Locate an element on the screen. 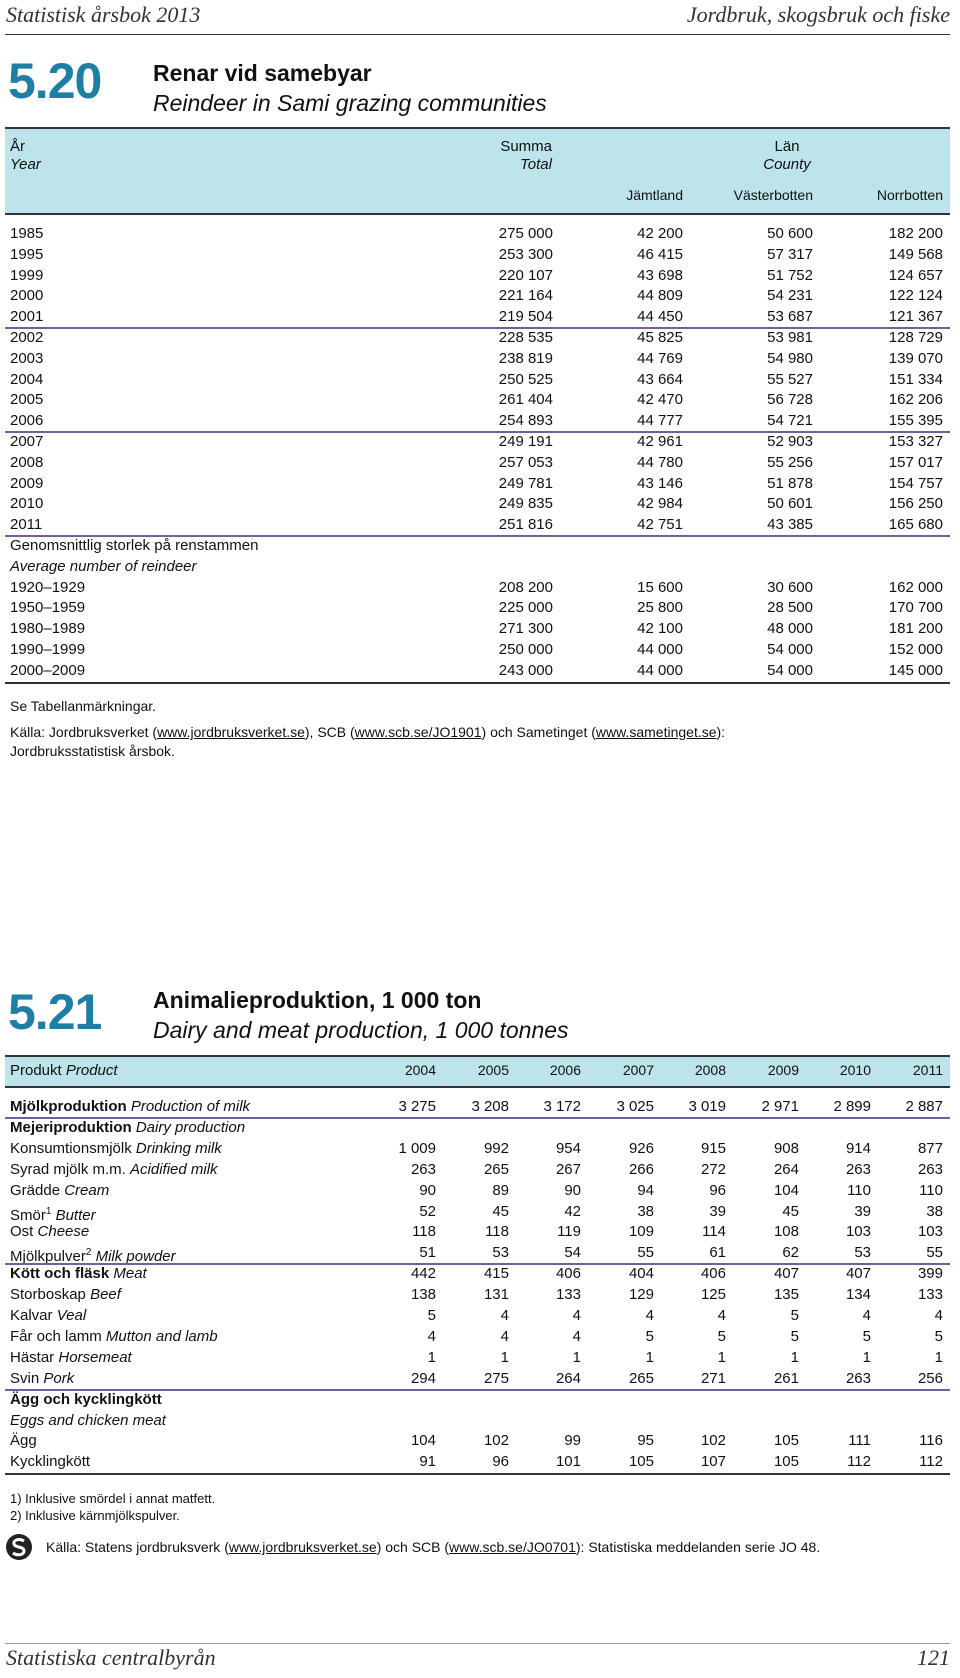  cell: 53 687 is located at coordinates (790, 317).